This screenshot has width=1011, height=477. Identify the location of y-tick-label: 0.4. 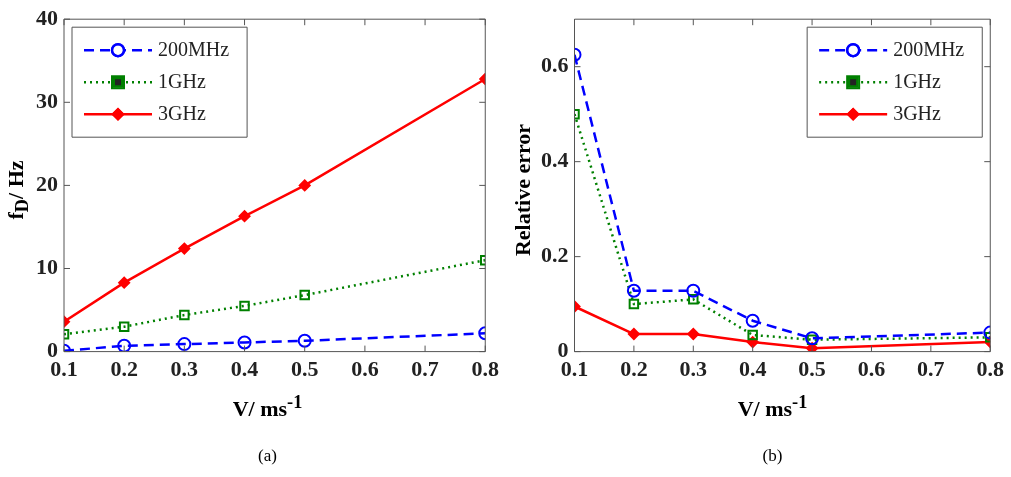
(555, 160).